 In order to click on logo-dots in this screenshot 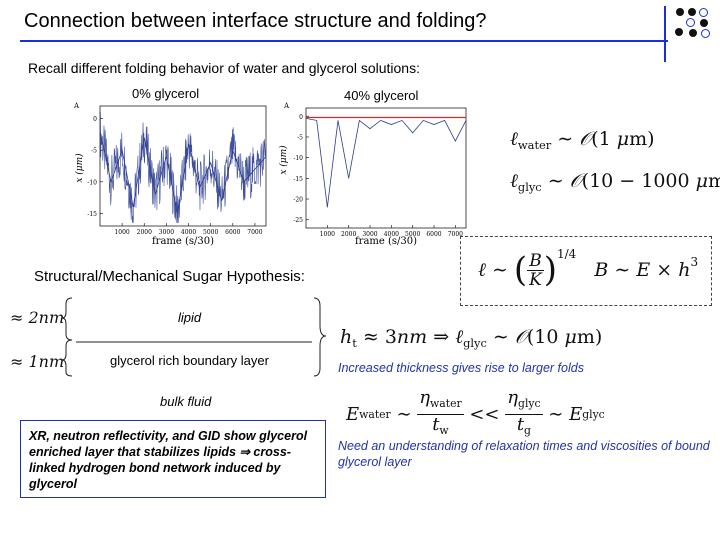, I will do `click(694, 23)`.